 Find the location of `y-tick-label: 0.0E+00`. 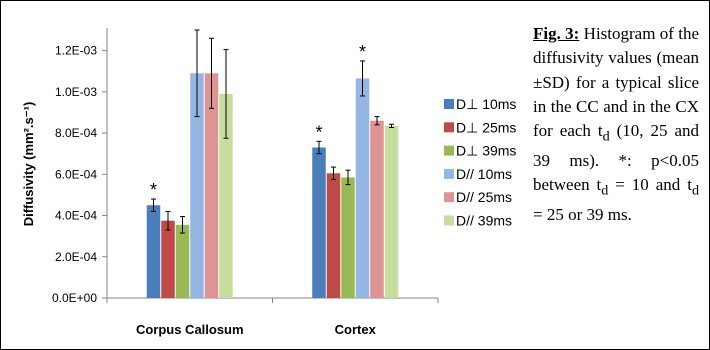

y-tick-label: 0.0E+00 is located at coordinates (74, 298).